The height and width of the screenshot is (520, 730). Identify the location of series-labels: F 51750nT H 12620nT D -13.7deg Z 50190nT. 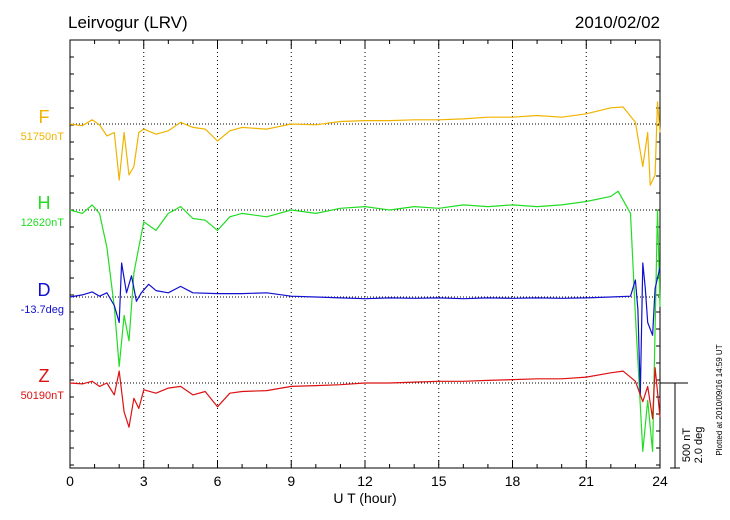
(43, 254).